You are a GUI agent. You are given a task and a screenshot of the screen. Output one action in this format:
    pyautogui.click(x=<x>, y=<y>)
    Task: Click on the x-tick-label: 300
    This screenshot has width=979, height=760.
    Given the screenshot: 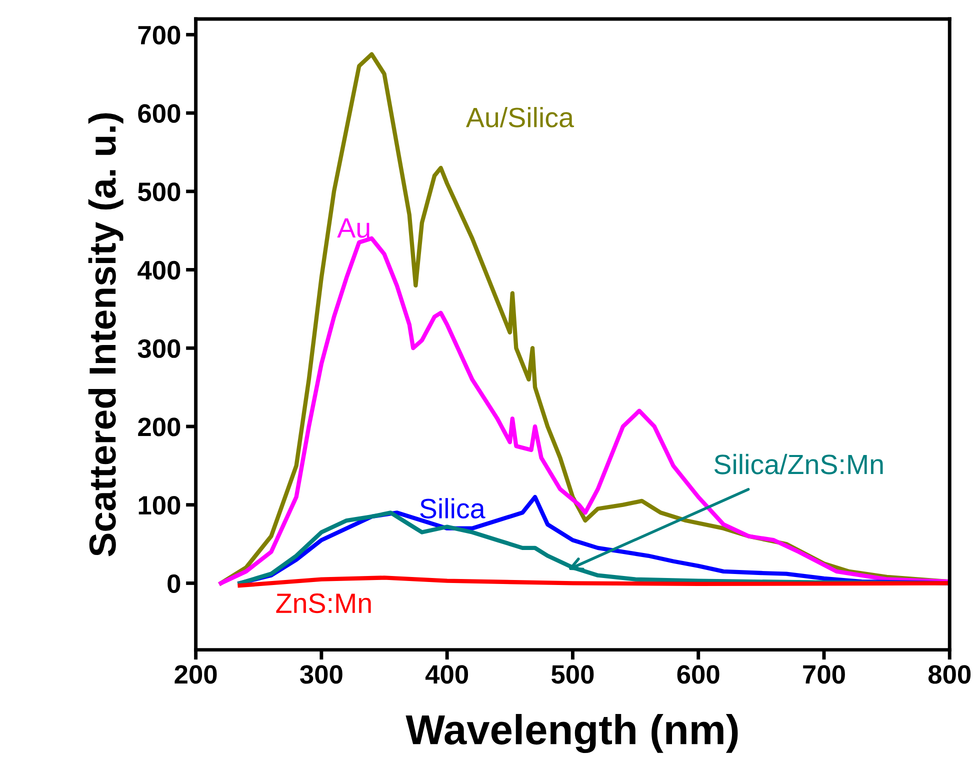 What is the action you would take?
    pyautogui.click(x=321, y=674)
    